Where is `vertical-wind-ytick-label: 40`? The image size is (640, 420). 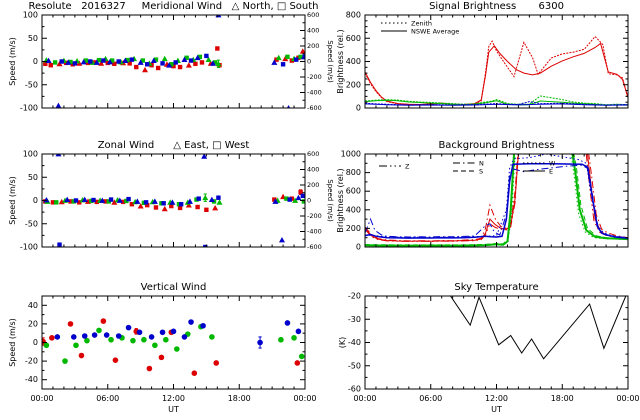 vertical-wind-ytick-label: 40 is located at coordinates (33, 305).